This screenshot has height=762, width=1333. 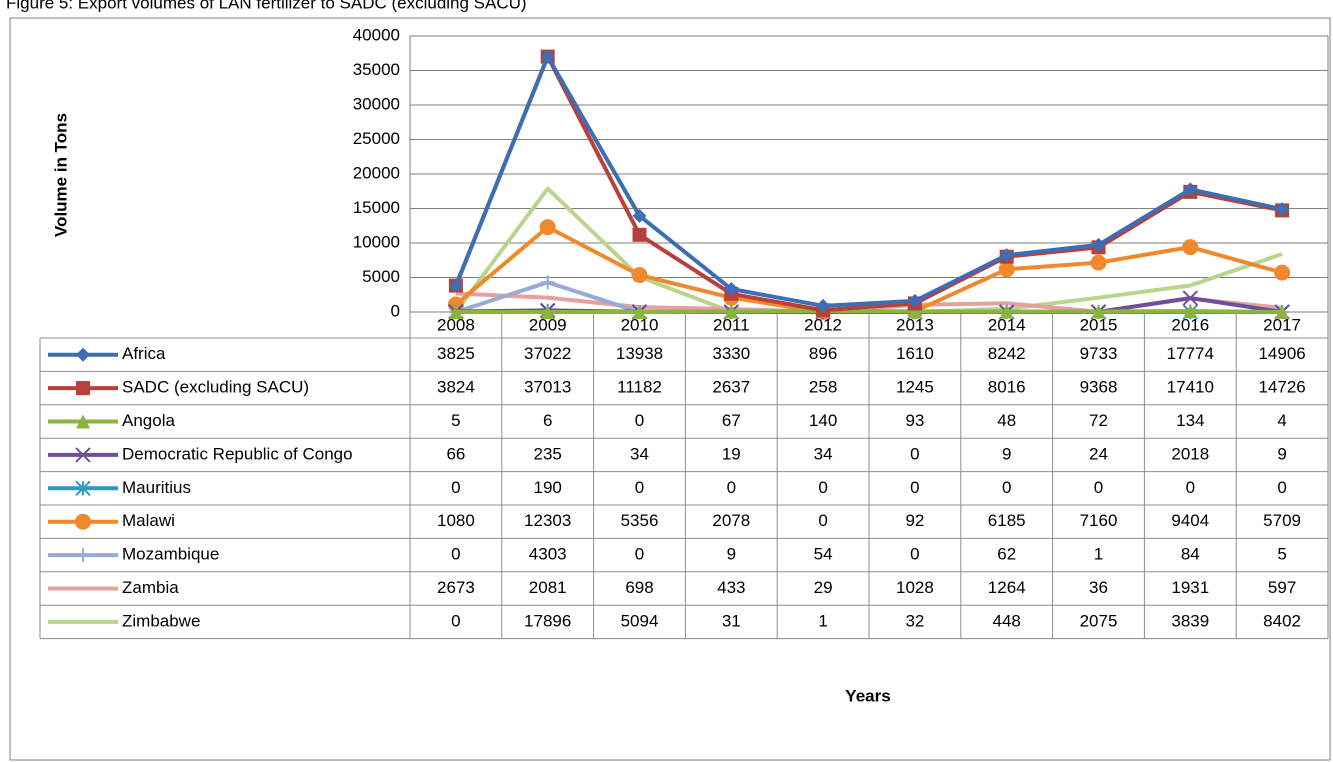 What do you see at coordinates (1190, 387) in the screenshot?
I see `table-value: 17410` at bounding box center [1190, 387].